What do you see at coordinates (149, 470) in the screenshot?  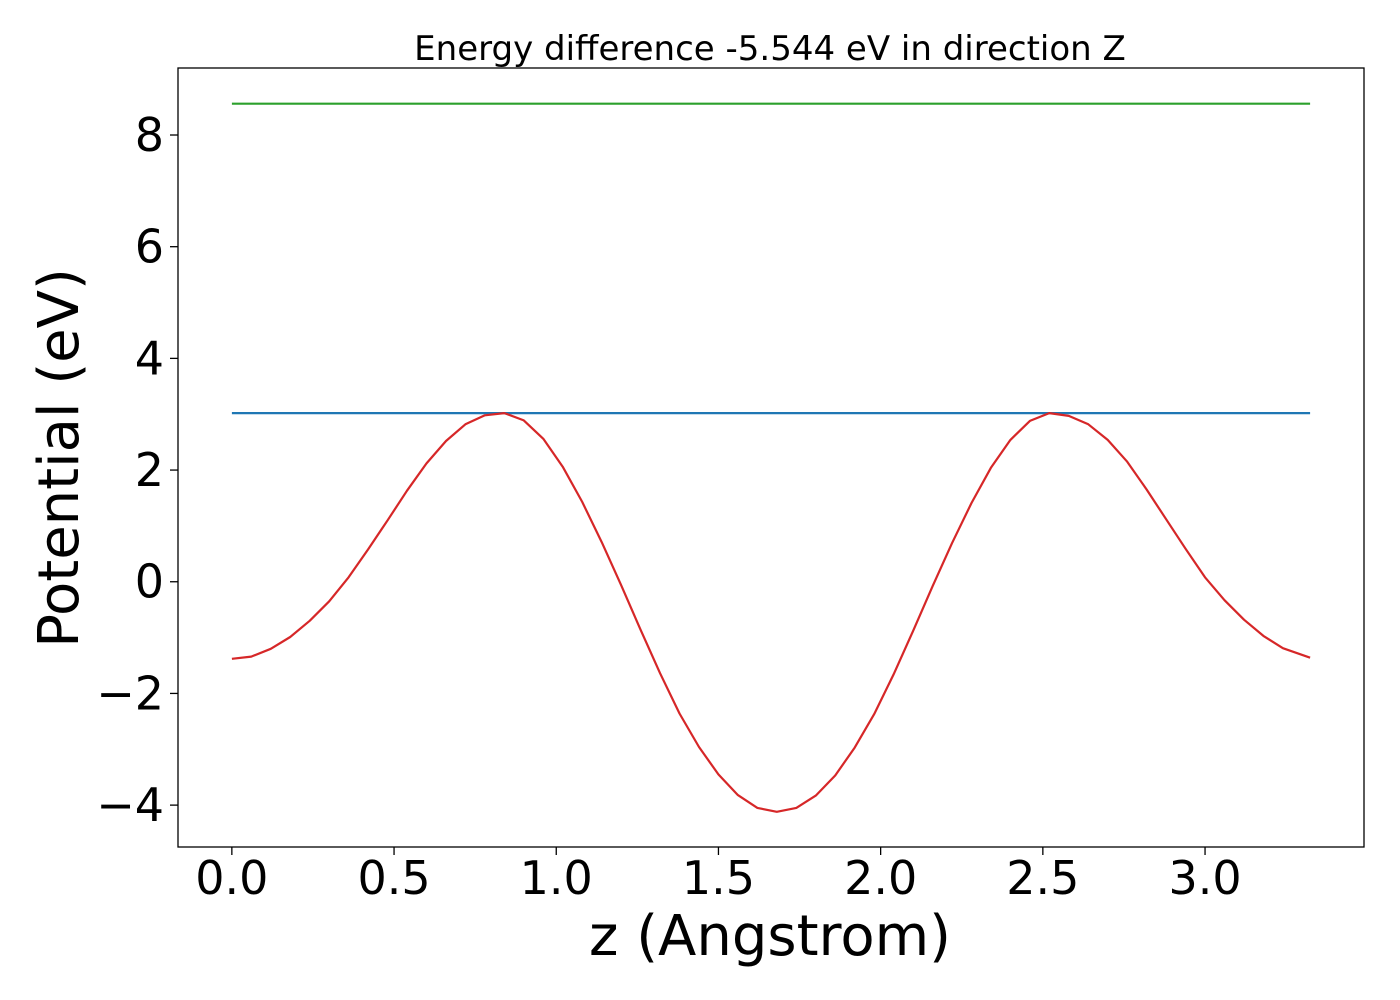 I see `y-tick-label: 2` at bounding box center [149, 470].